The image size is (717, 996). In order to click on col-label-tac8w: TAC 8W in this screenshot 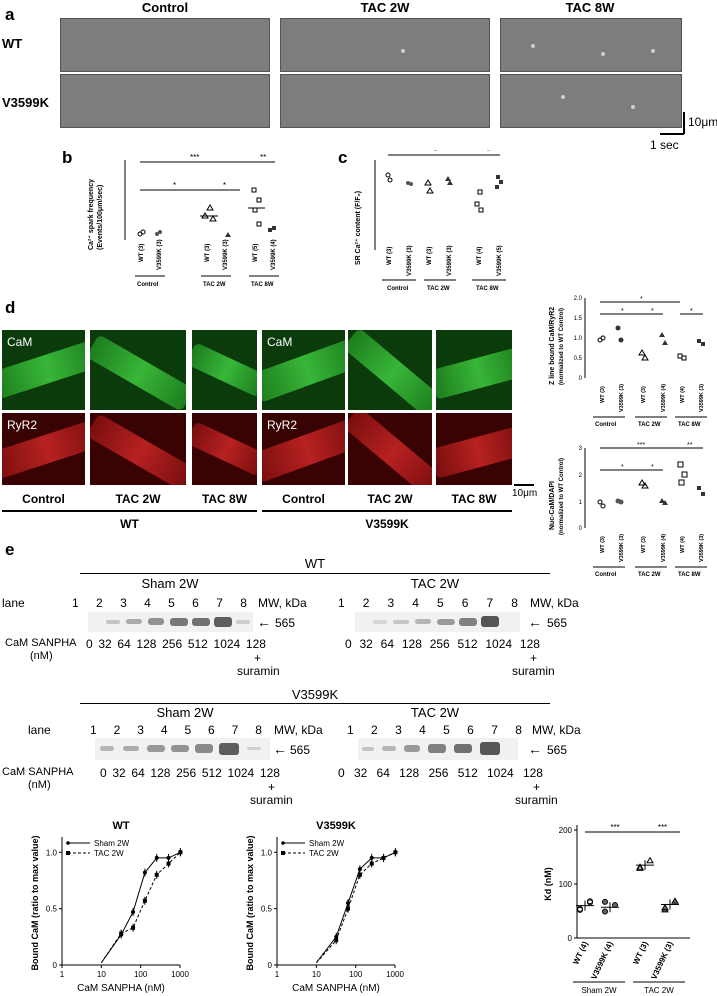, I will do `click(590, 7)`.